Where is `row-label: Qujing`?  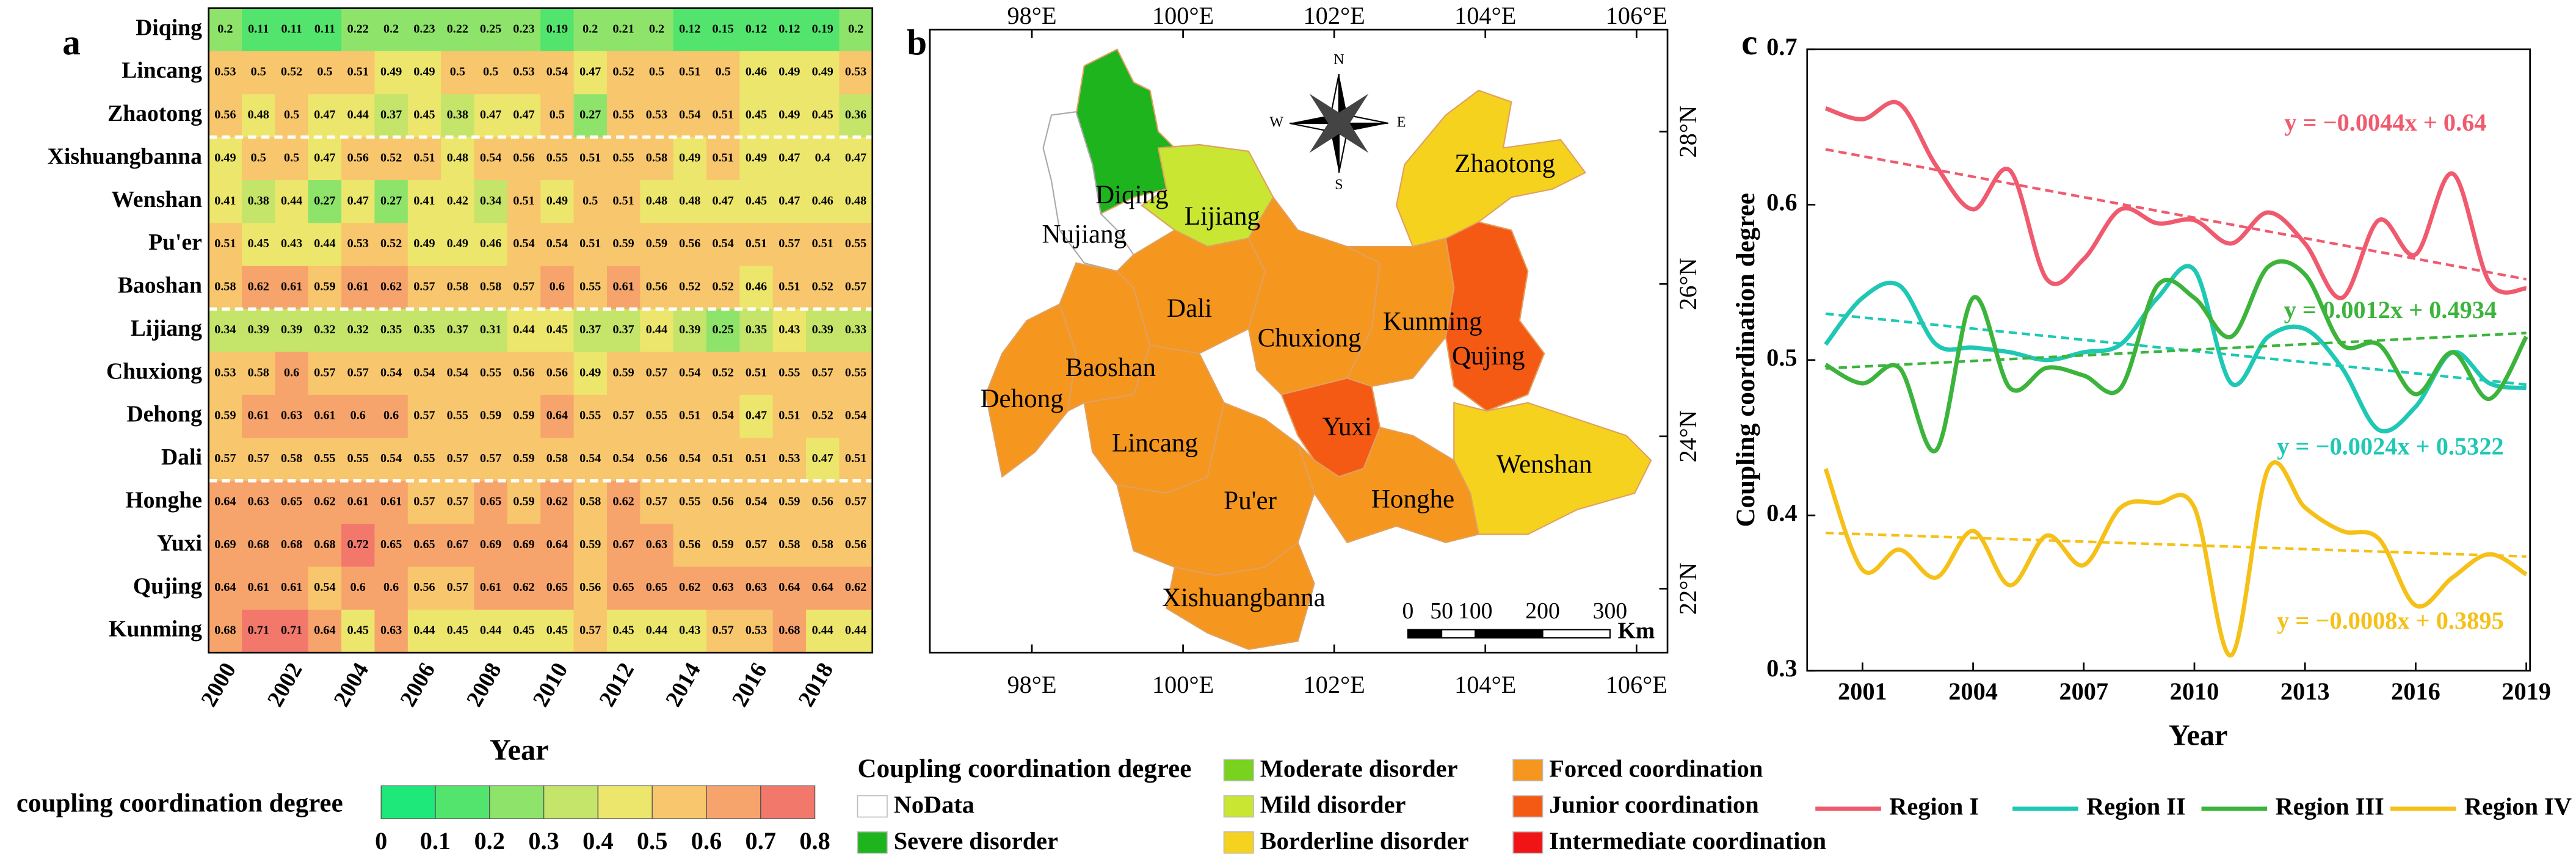
row-label: Qujing is located at coordinates (167, 586).